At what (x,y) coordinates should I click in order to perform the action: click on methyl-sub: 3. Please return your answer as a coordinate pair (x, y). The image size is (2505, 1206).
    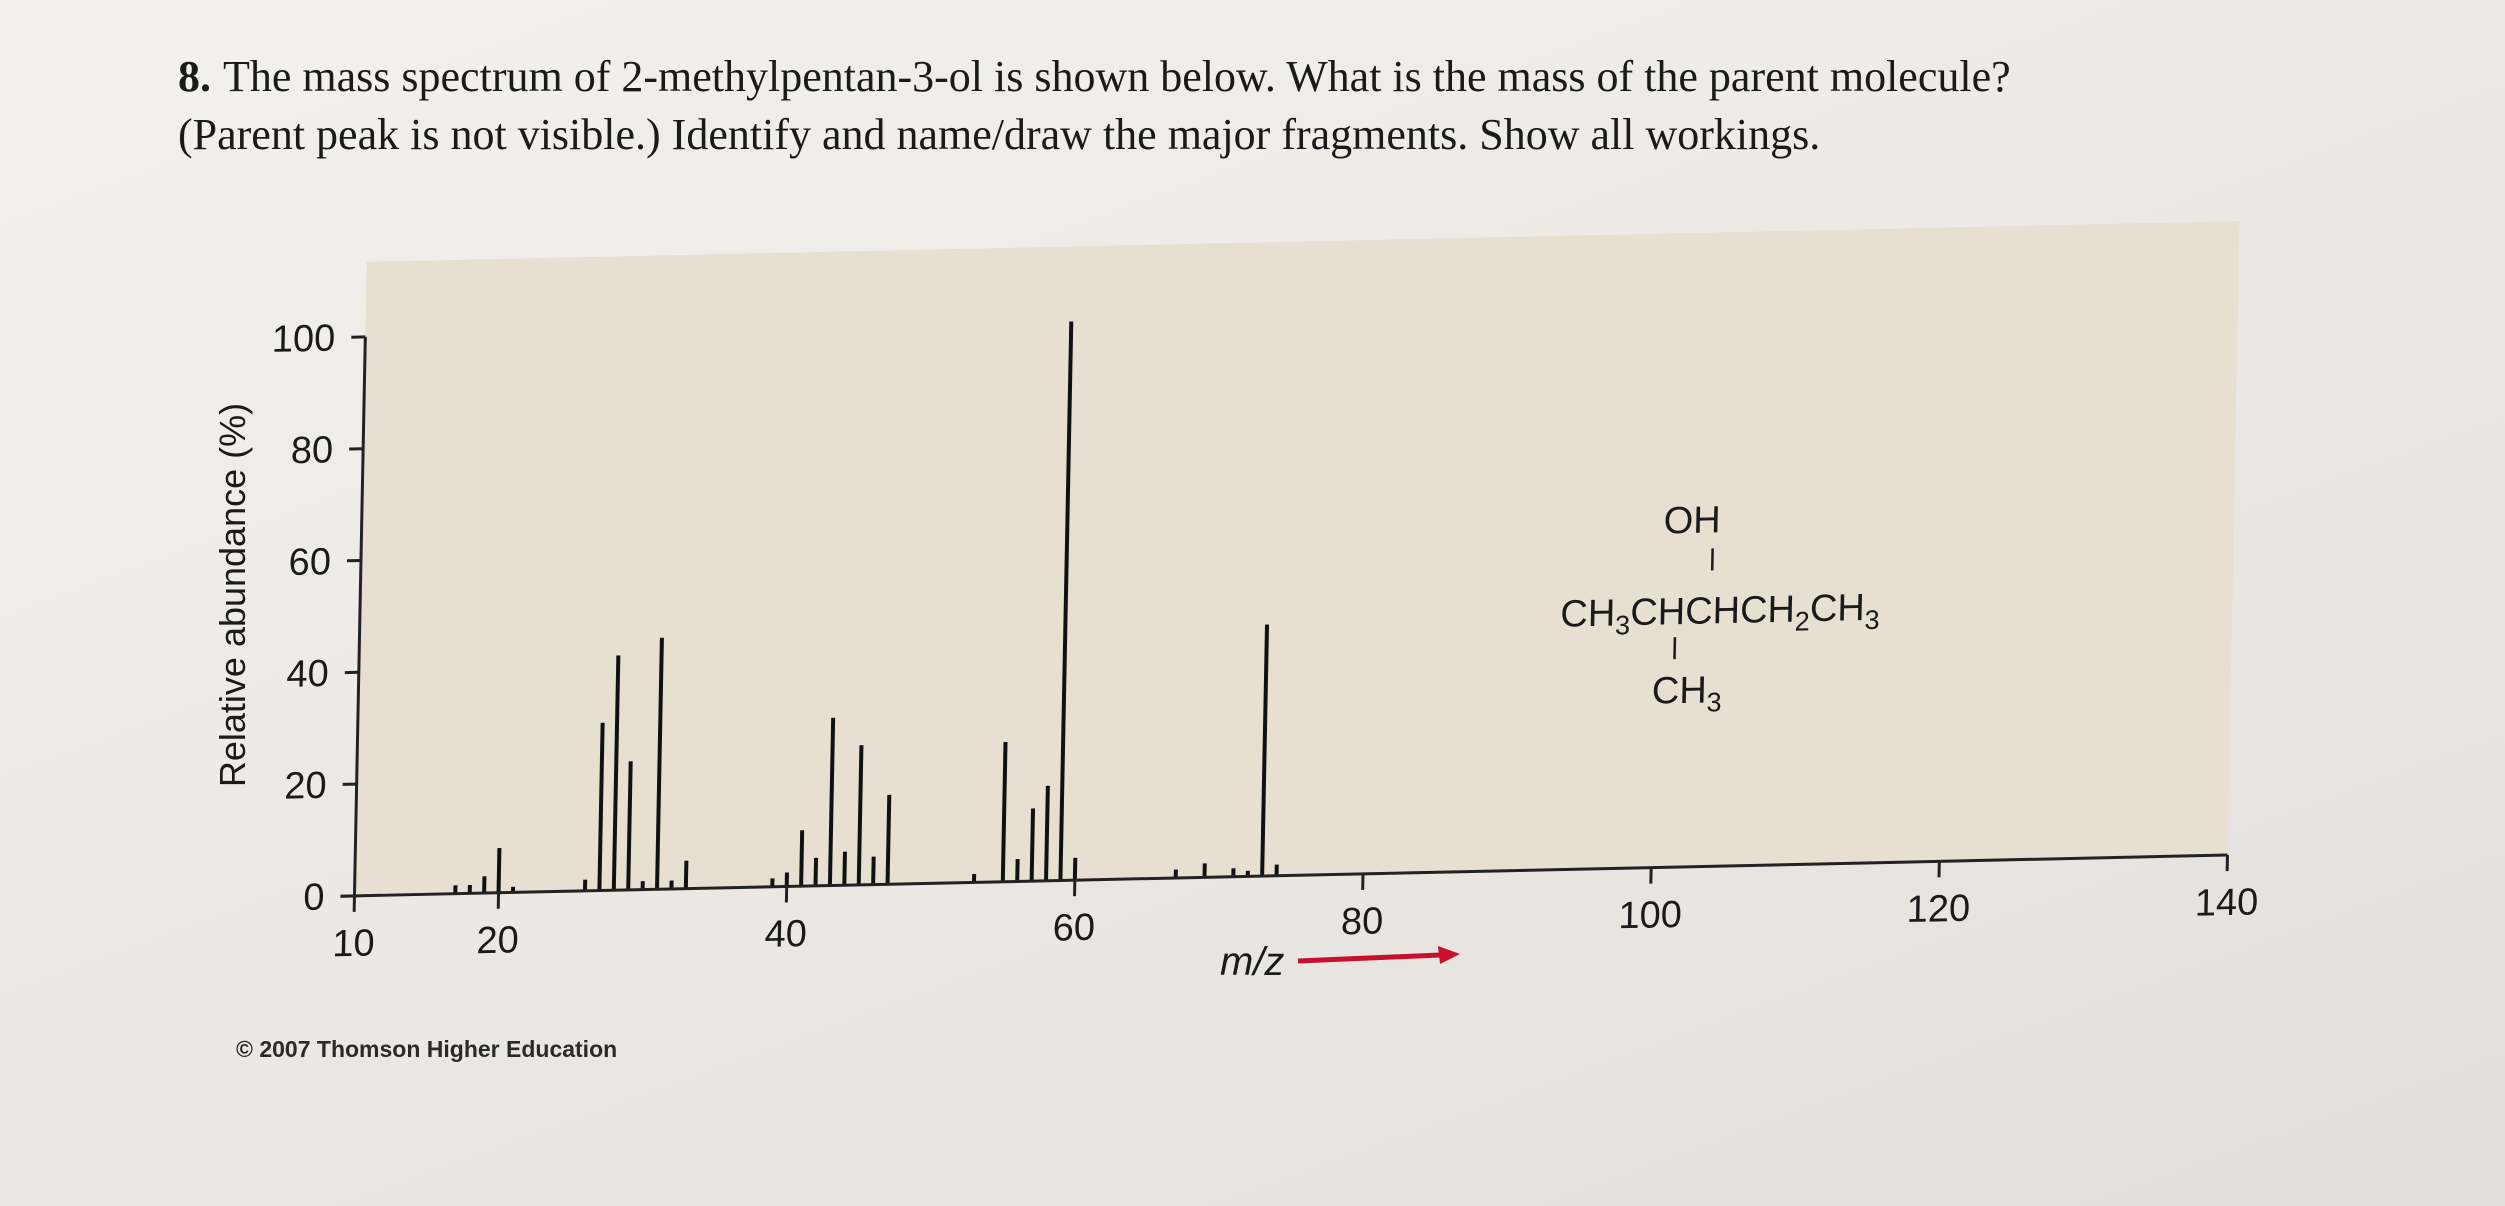
    Looking at the image, I should click on (1714, 702).